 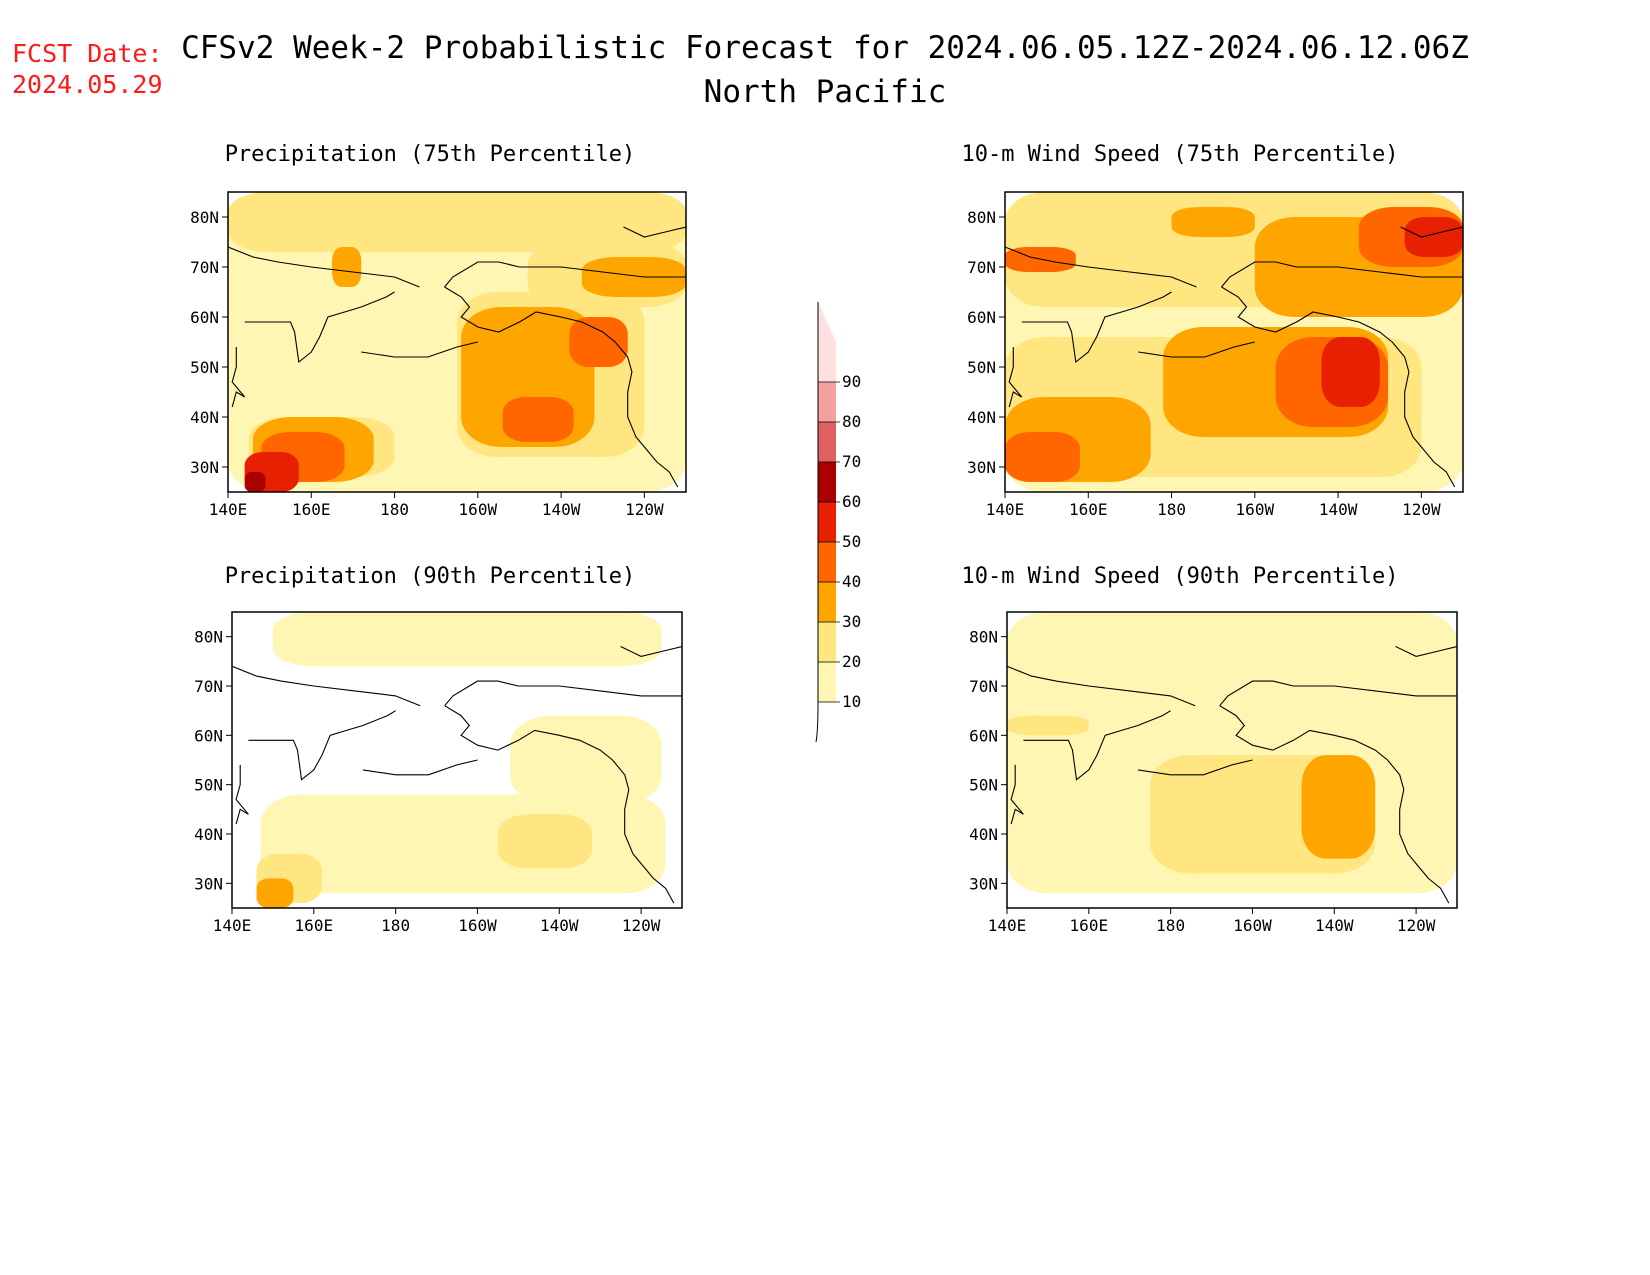 What do you see at coordinates (1180, 576) in the screenshot?
I see `panel-title-wind90: 10-m Wind Speed (90th Percentile)` at bounding box center [1180, 576].